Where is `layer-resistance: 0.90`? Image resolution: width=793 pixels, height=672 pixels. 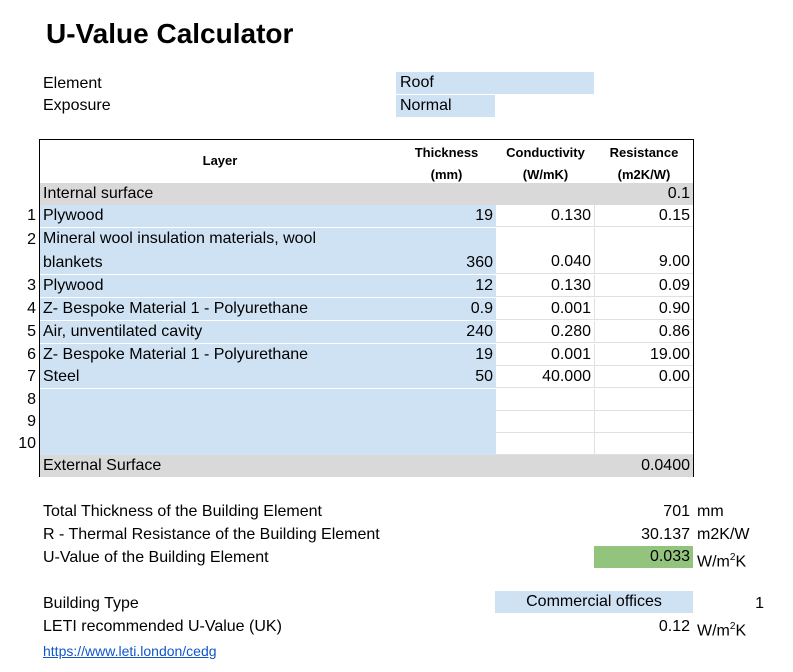 layer-resistance: 0.90 is located at coordinates (644, 309).